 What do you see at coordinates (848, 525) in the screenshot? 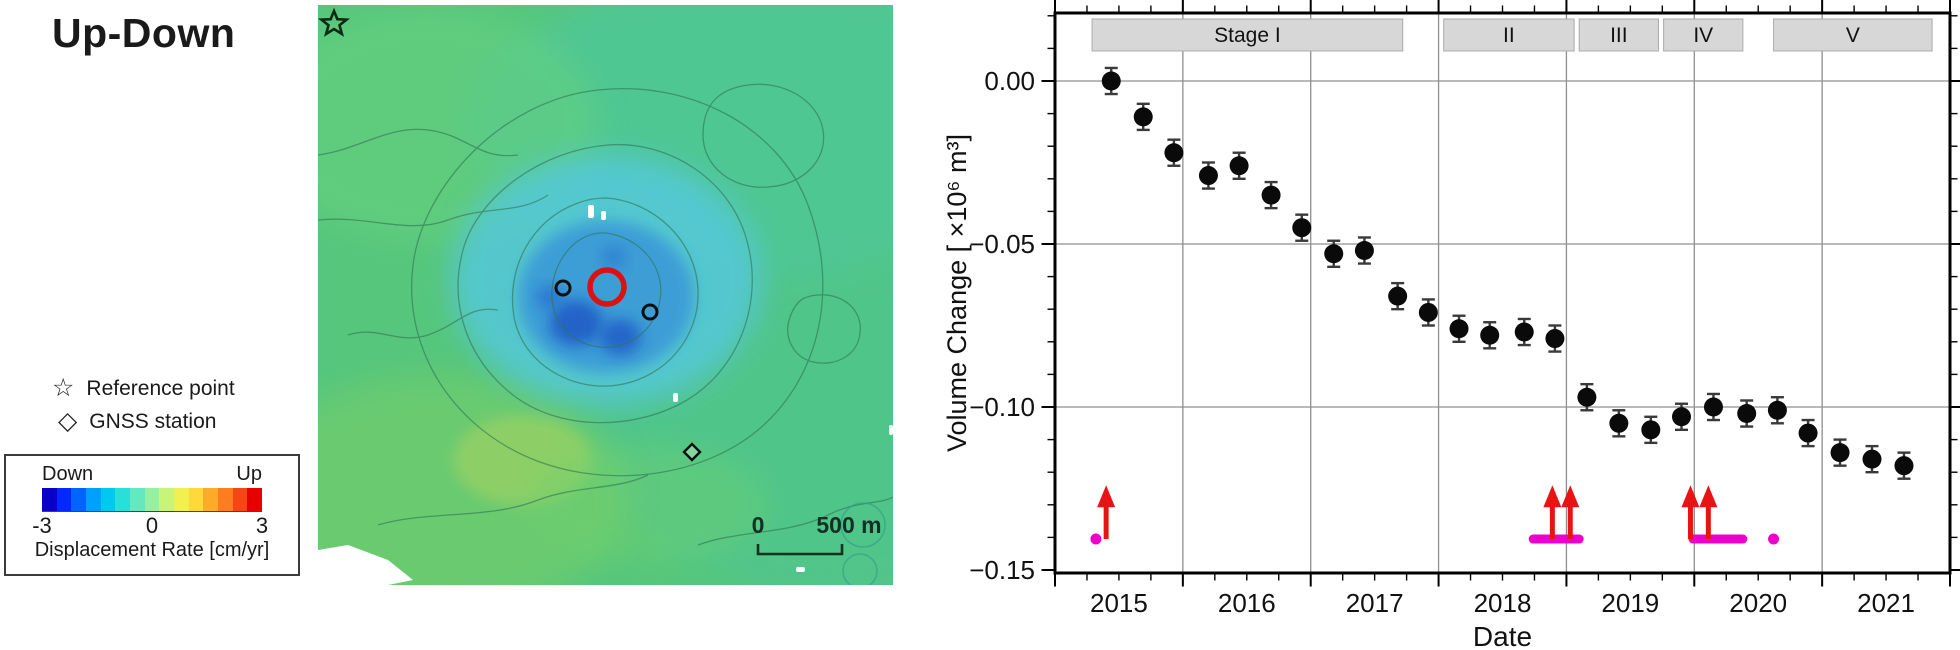
I see `scale-distance-label: 500 m` at bounding box center [848, 525].